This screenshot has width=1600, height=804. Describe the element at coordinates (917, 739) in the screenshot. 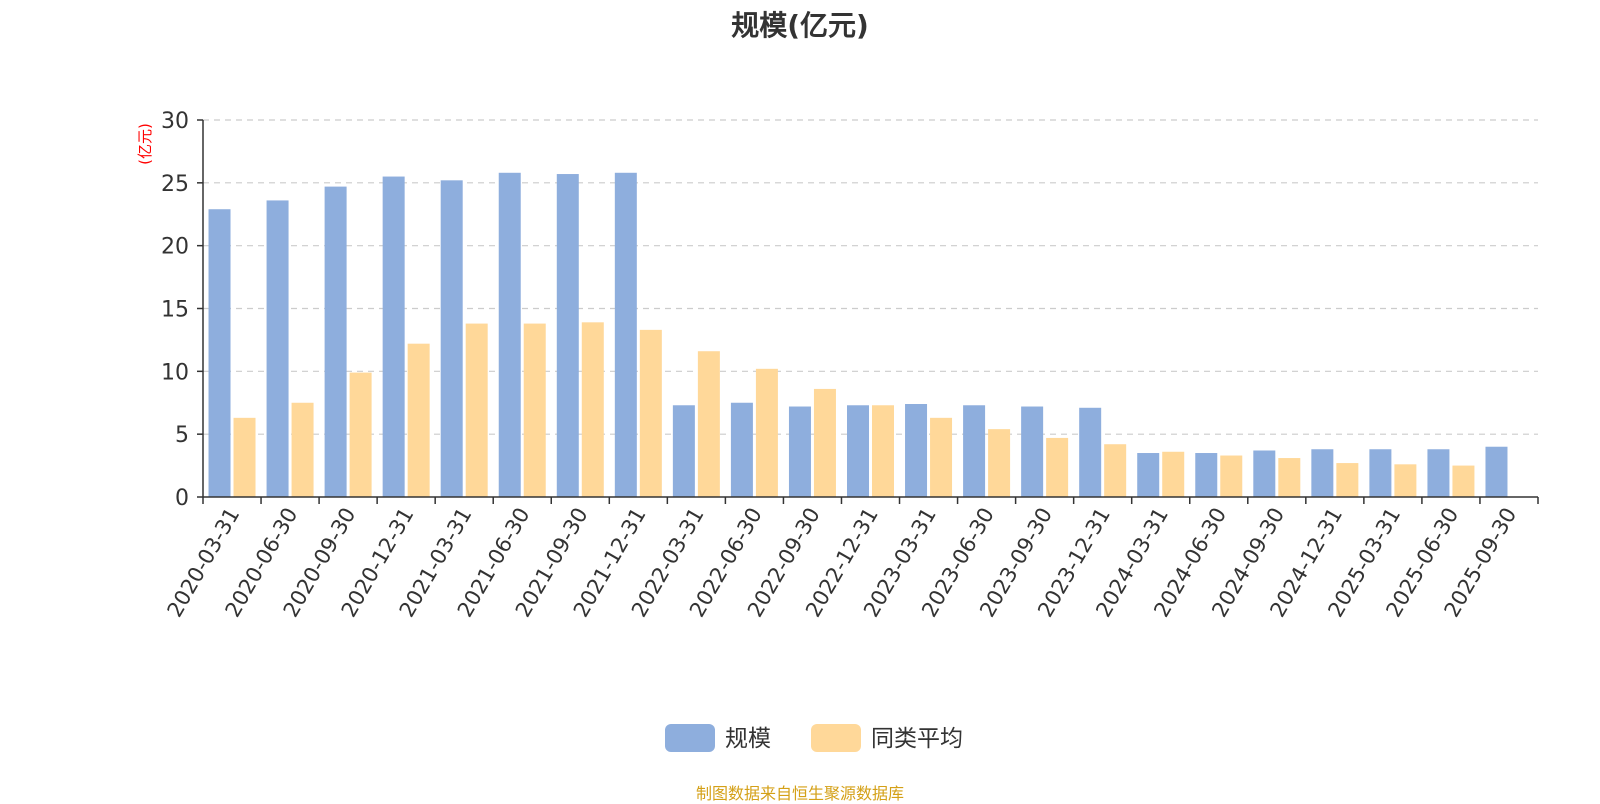

I see `legend-label: 同类平均` at that location.